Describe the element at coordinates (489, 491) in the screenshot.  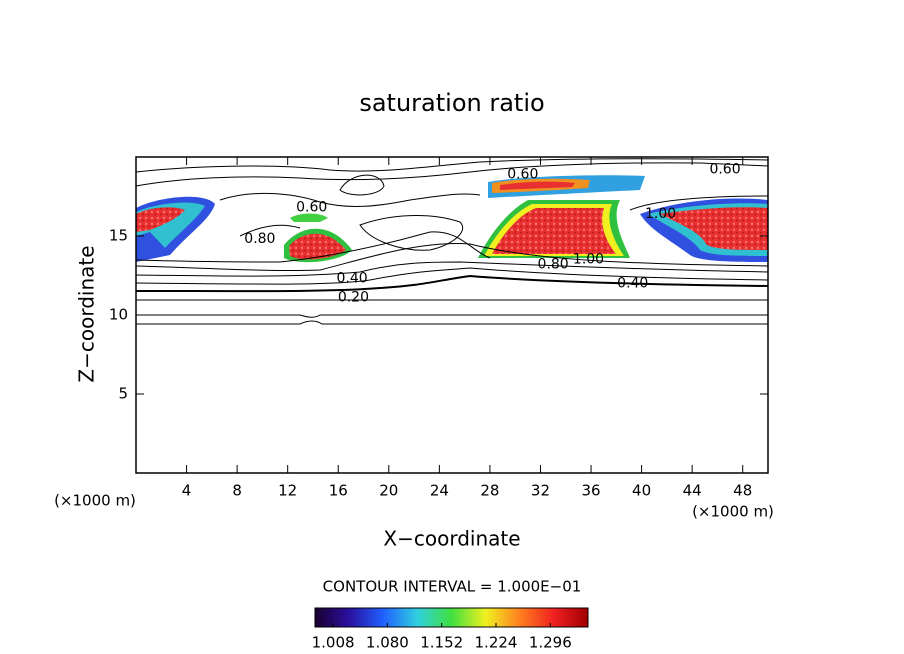
I see `x-tick-label: 28` at that location.